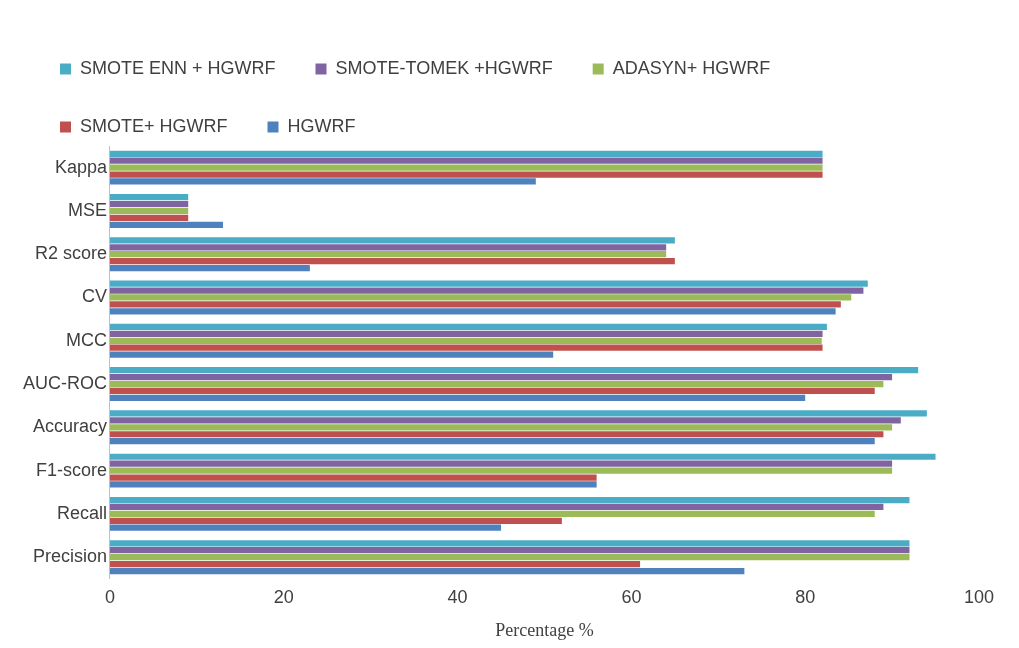  I want to click on y-tick-label: MCC, so click(86, 339).